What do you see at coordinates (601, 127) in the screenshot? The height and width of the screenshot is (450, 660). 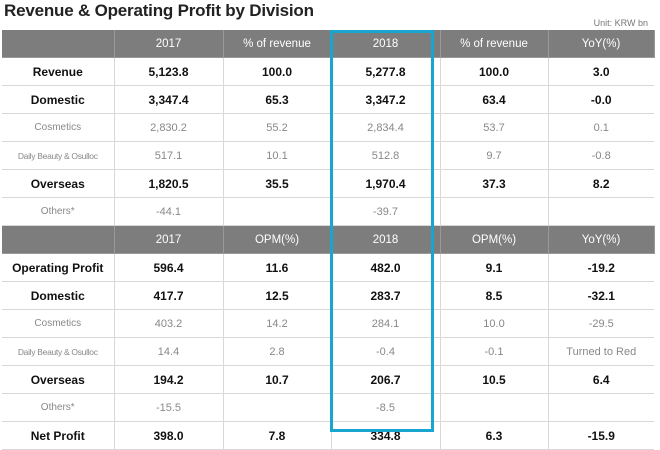 I see `table-cell: 0.1` at bounding box center [601, 127].